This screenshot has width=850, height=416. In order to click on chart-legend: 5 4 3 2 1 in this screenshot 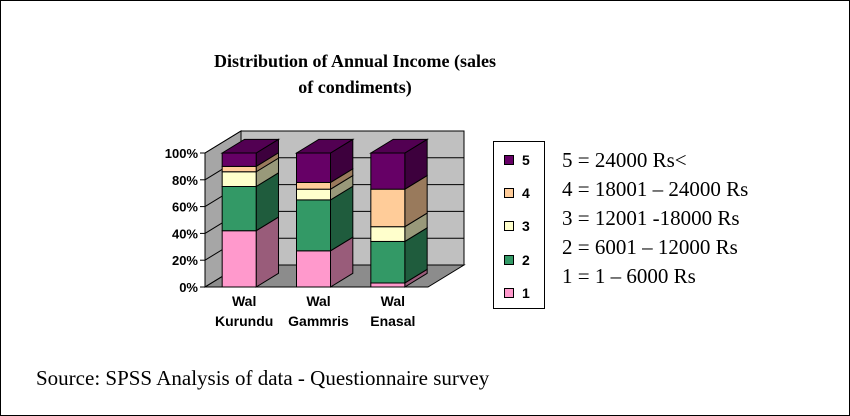, I will do `click(519, 225)`.